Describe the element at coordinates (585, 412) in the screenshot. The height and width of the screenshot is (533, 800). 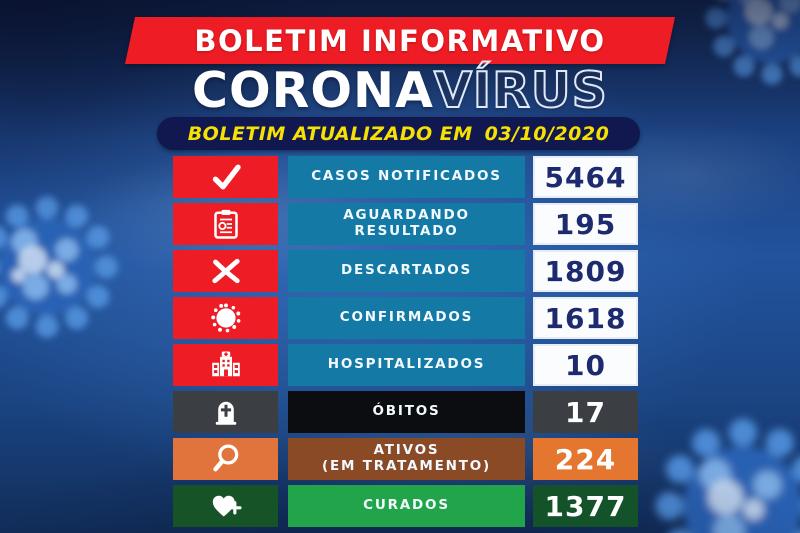
I see `row-value: 17` at that location.